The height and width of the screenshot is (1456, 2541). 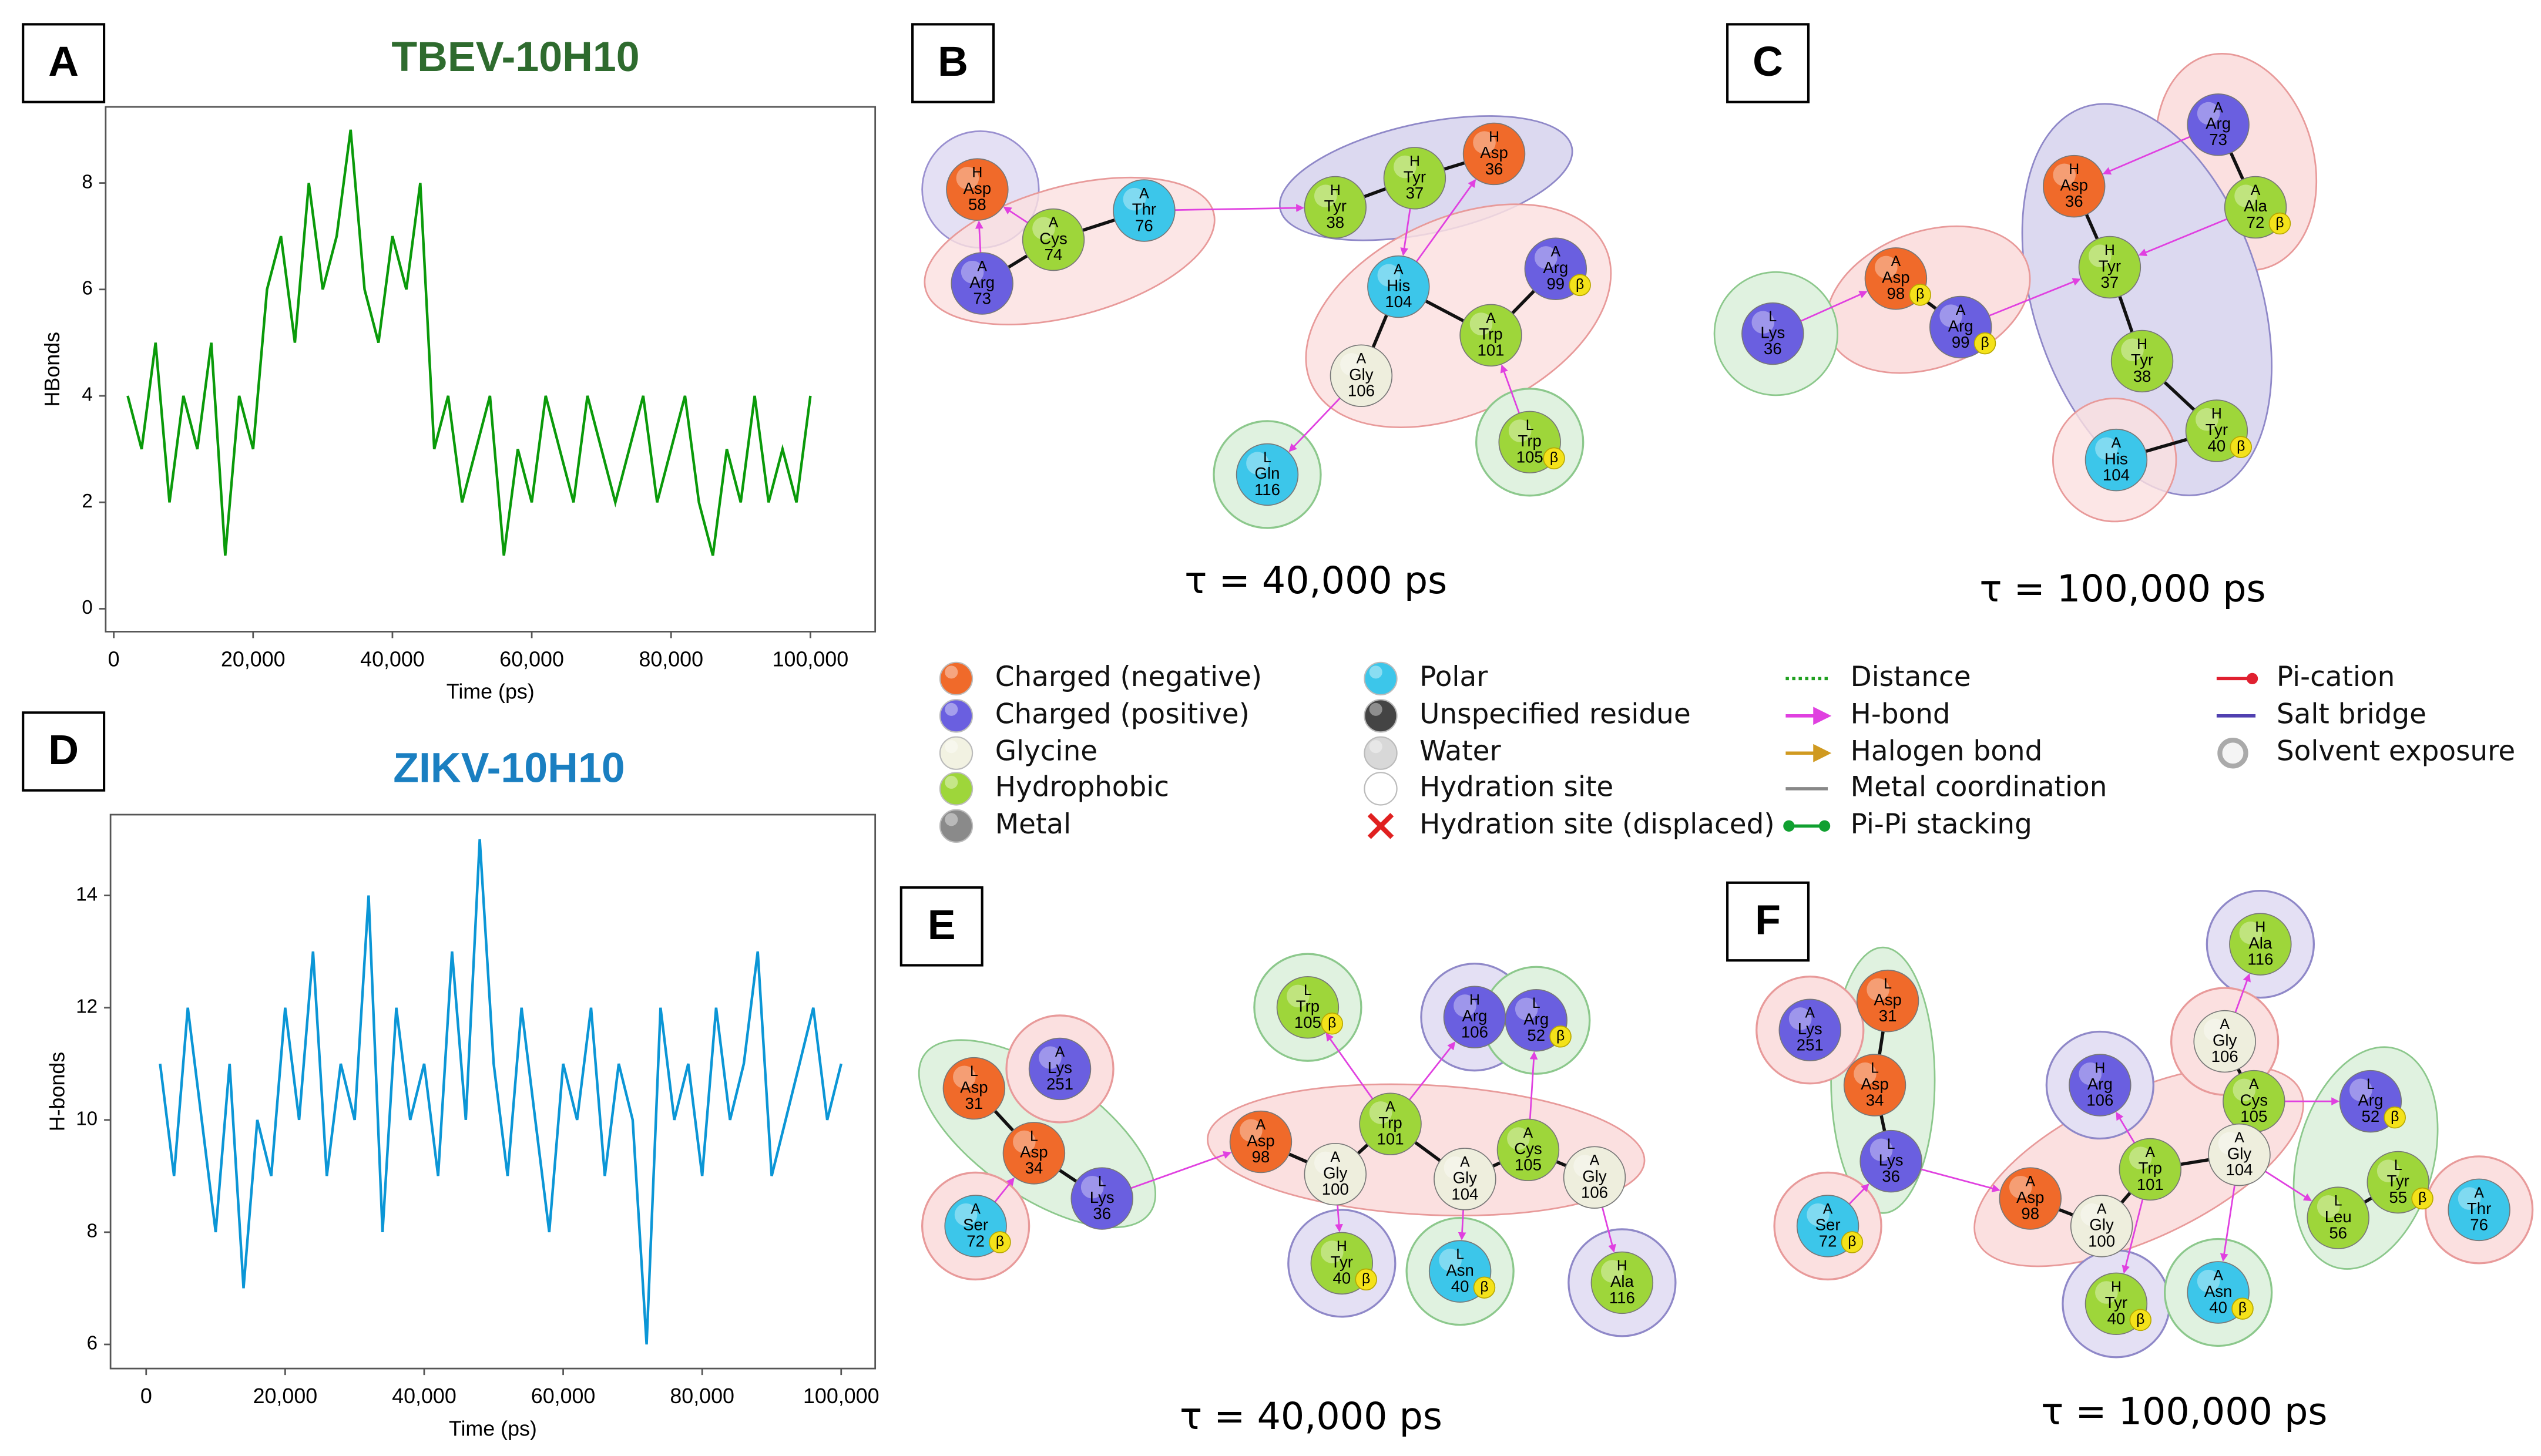 What do you see at coordinates (2371, 1116) in the screenshot?
I see `node-number: 52` at bounding box center [2371, 1116].